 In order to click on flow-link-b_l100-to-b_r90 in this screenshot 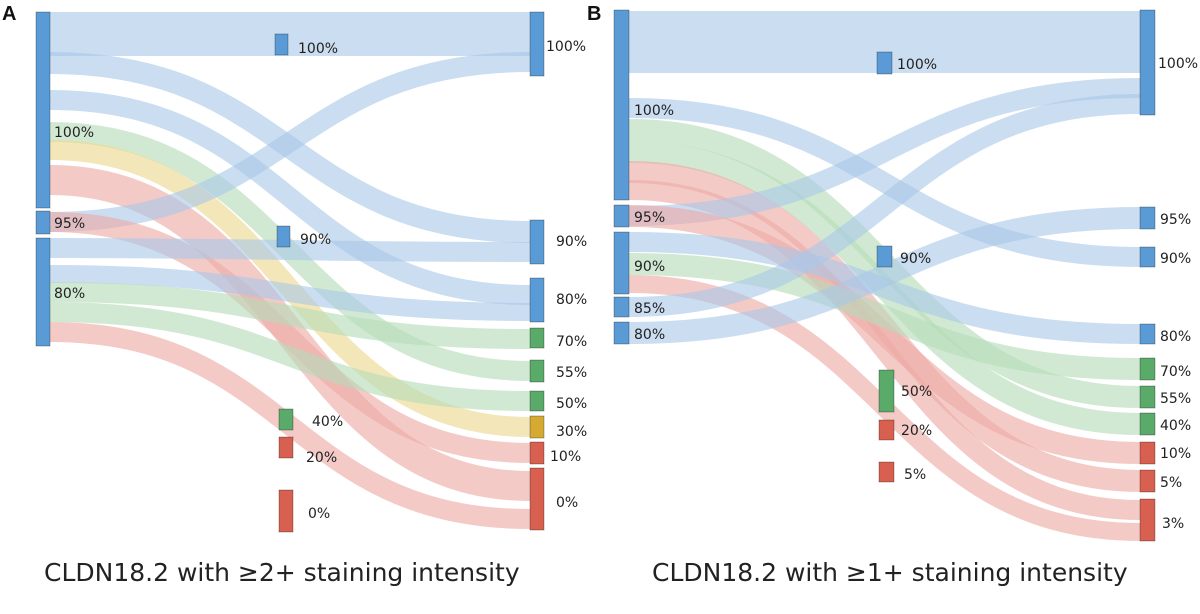, I will do `click(884, 182)`.